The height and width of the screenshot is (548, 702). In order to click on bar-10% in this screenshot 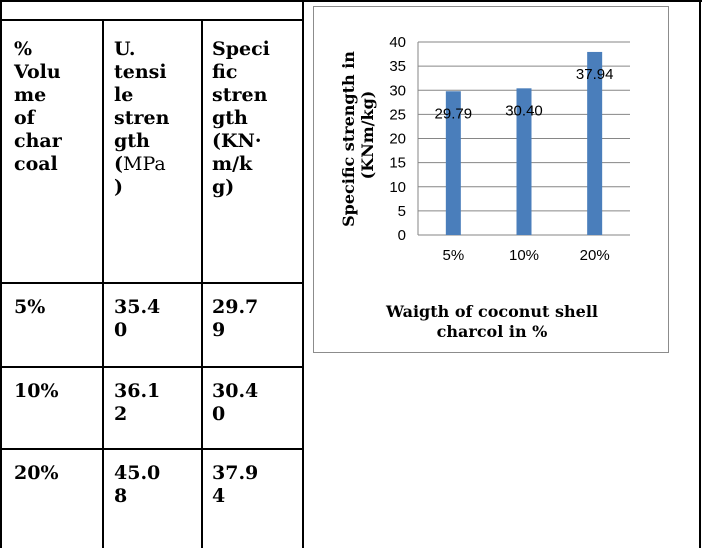, I will do `click(524, 161)`.